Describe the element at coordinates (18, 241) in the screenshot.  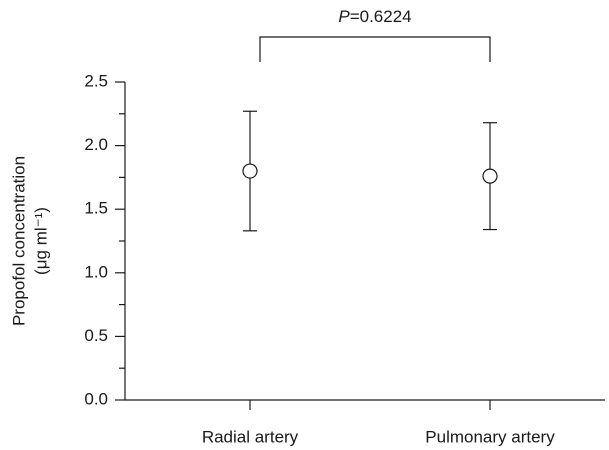
I see `y-axis-label-line: Propofol concentration` at that location.